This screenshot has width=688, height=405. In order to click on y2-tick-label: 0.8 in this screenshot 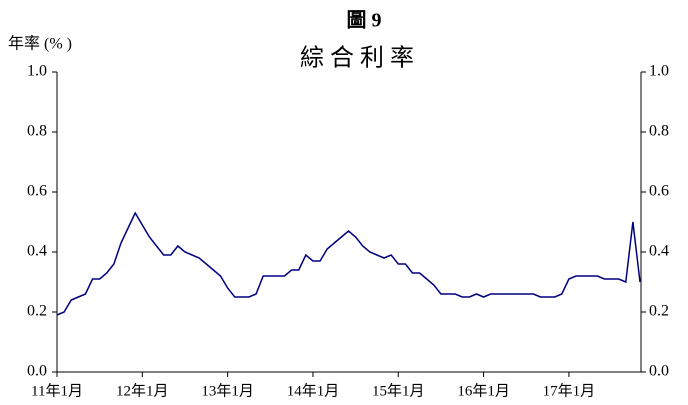, I will do `click(659, 131)`.